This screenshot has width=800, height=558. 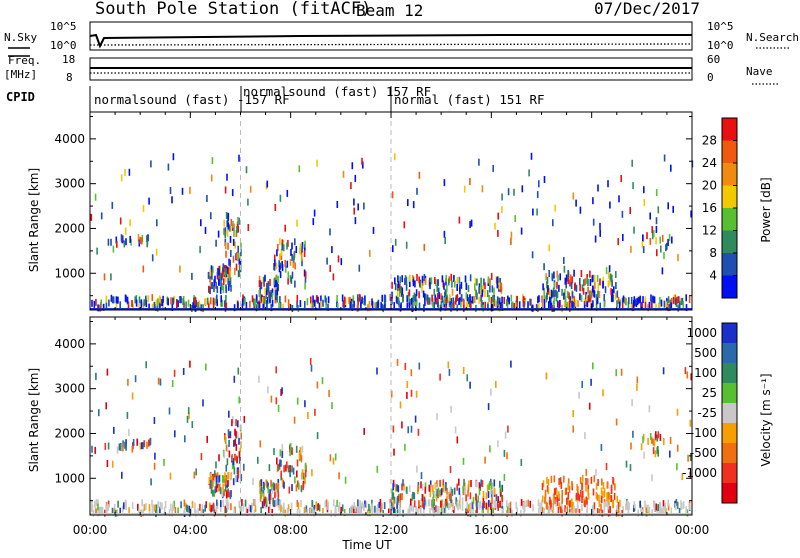 What do you see at coordinates (729, 174) in the screenshot?
I see `power-colorbar-segment` at bounding box center [729, 174].